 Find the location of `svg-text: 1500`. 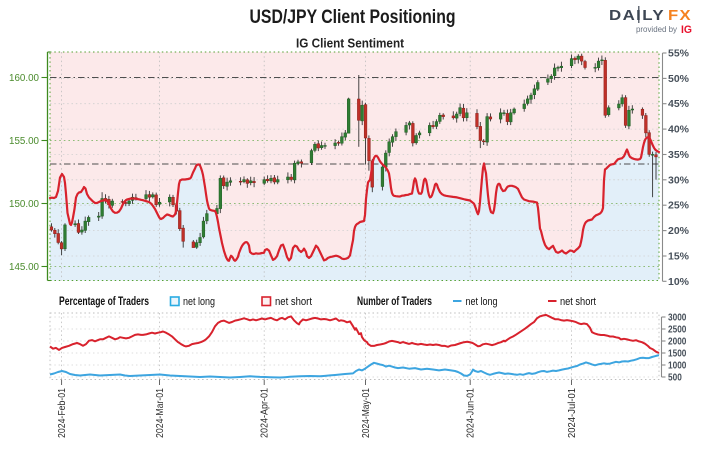

svg-text: 1500 is located at coordinates (677, 354).